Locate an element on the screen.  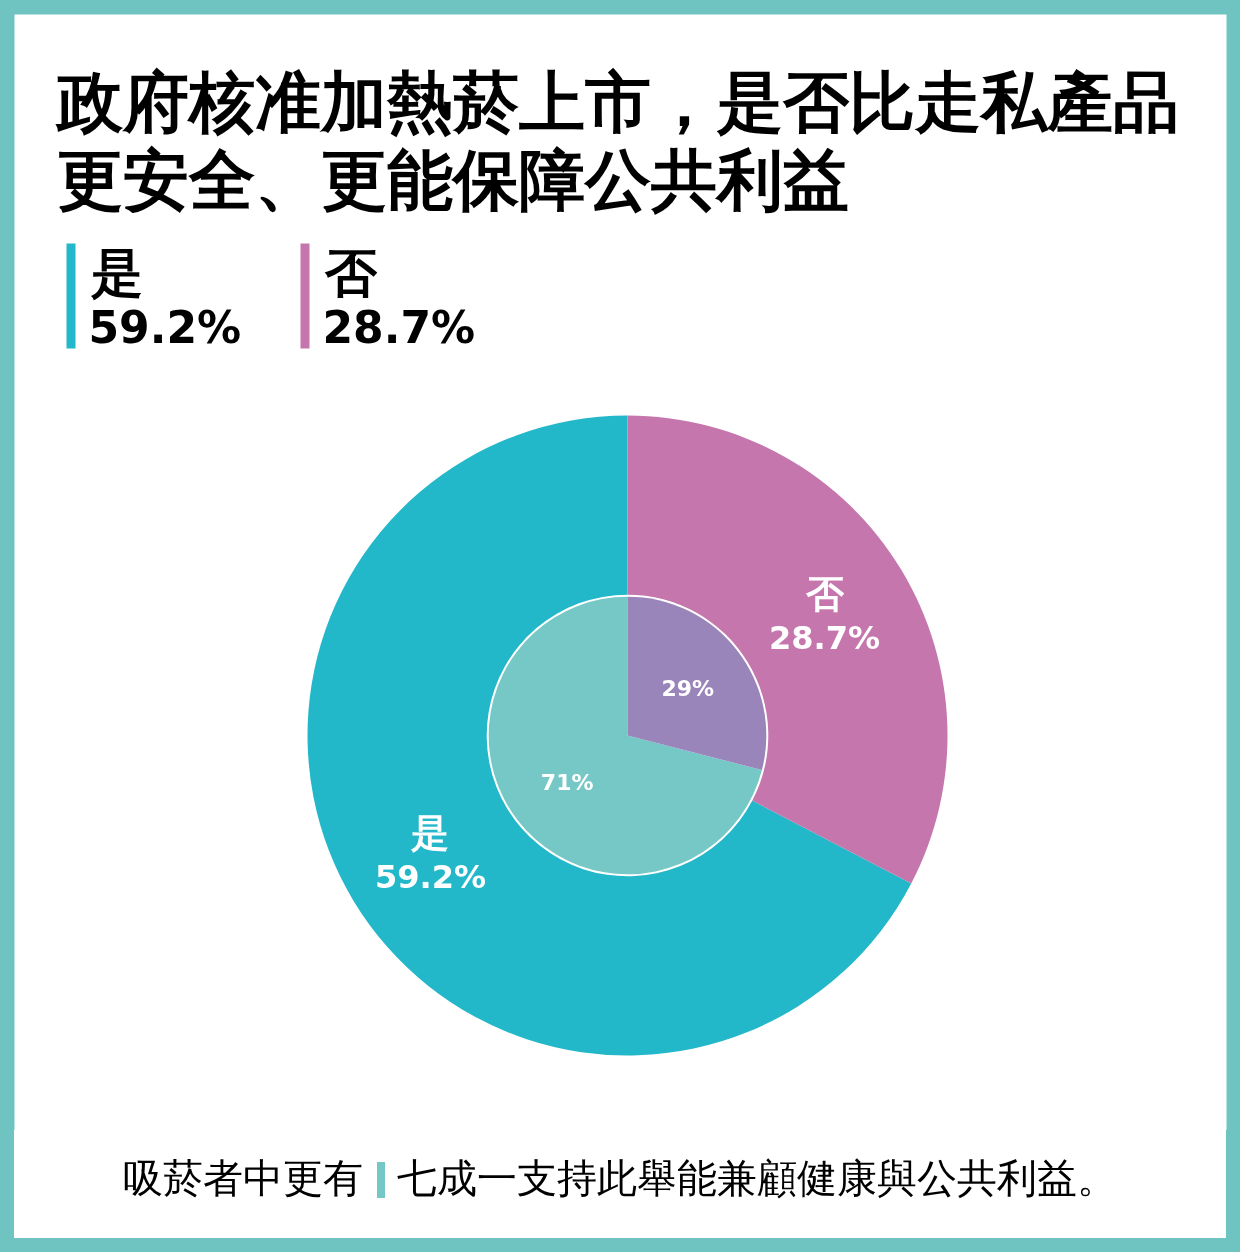
slice-label: 否 is located at coordinates (824, 594).